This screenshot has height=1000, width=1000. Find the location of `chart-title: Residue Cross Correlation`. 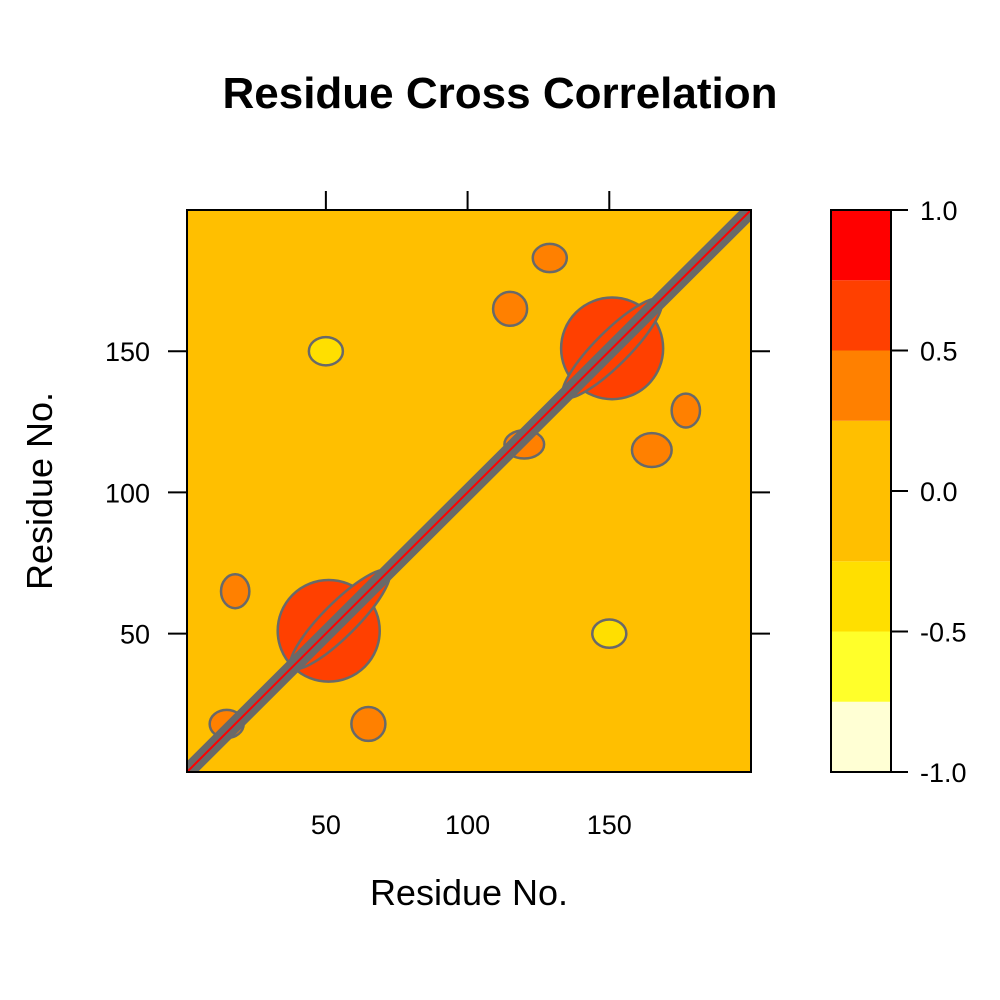

chart-title: Residue Cross Correlation is located at coordinates (499, 93).